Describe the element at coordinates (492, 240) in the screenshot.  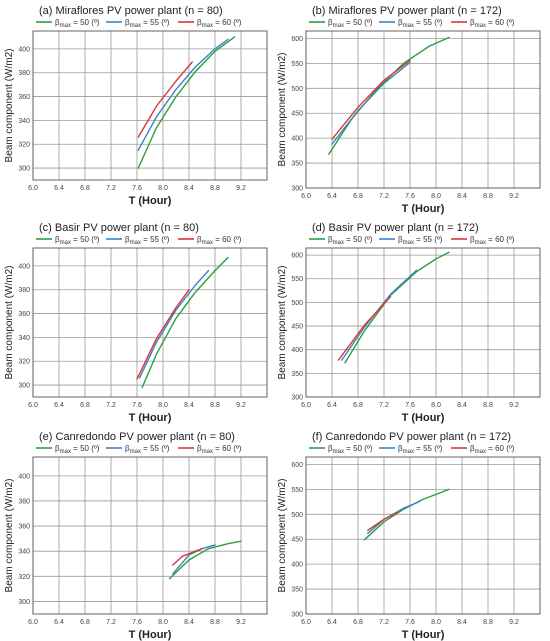
I see `legend-label: βmax = 60 (º)` at that location.